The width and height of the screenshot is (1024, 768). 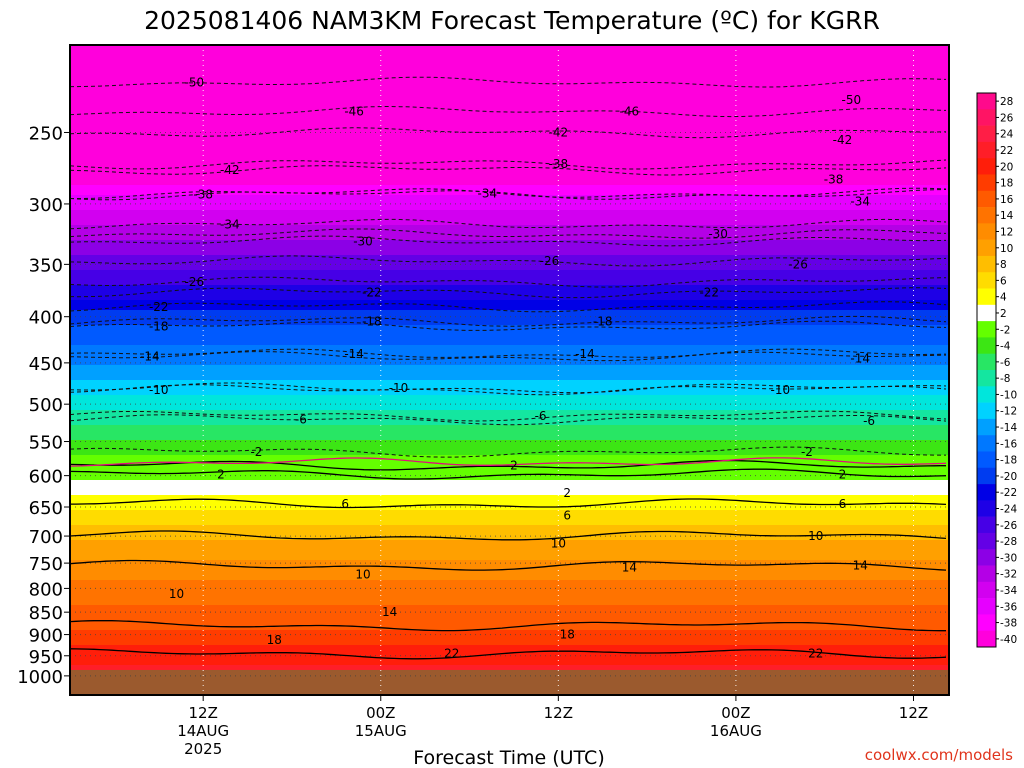 What do you see at coordinates (509, 682) in the screenshot?
I see `ground-fill` at bounding box center [509, 682].